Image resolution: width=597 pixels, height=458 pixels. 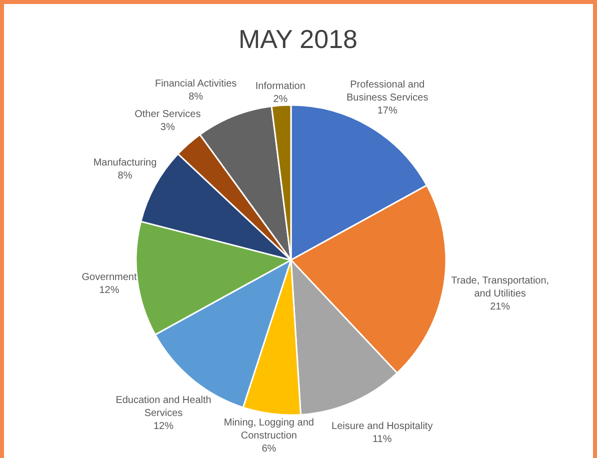 What do you see at coordinates (387, 111) in the screenshot?
I see `data-label: 17%` at bounding box center [387, 111].